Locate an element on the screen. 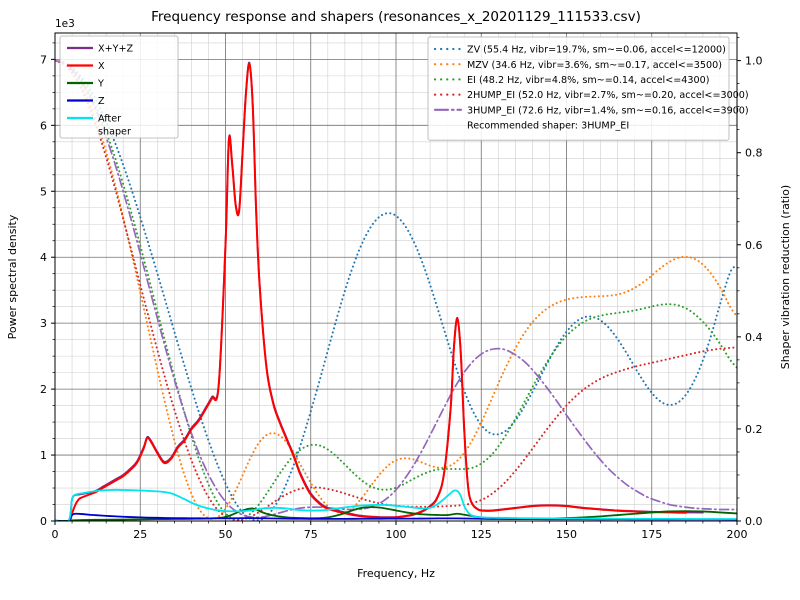  legend-psd-item: X+Y+Z is located at coordinates (100, 49).